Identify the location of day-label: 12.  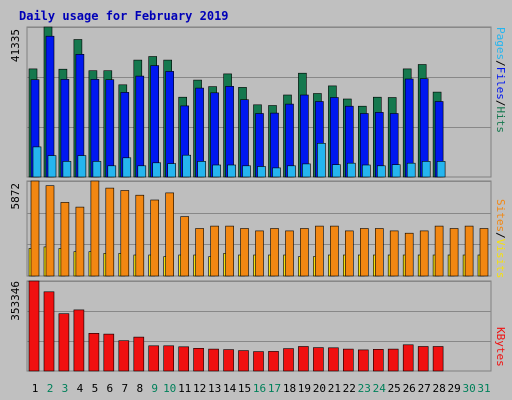
(199, 388).